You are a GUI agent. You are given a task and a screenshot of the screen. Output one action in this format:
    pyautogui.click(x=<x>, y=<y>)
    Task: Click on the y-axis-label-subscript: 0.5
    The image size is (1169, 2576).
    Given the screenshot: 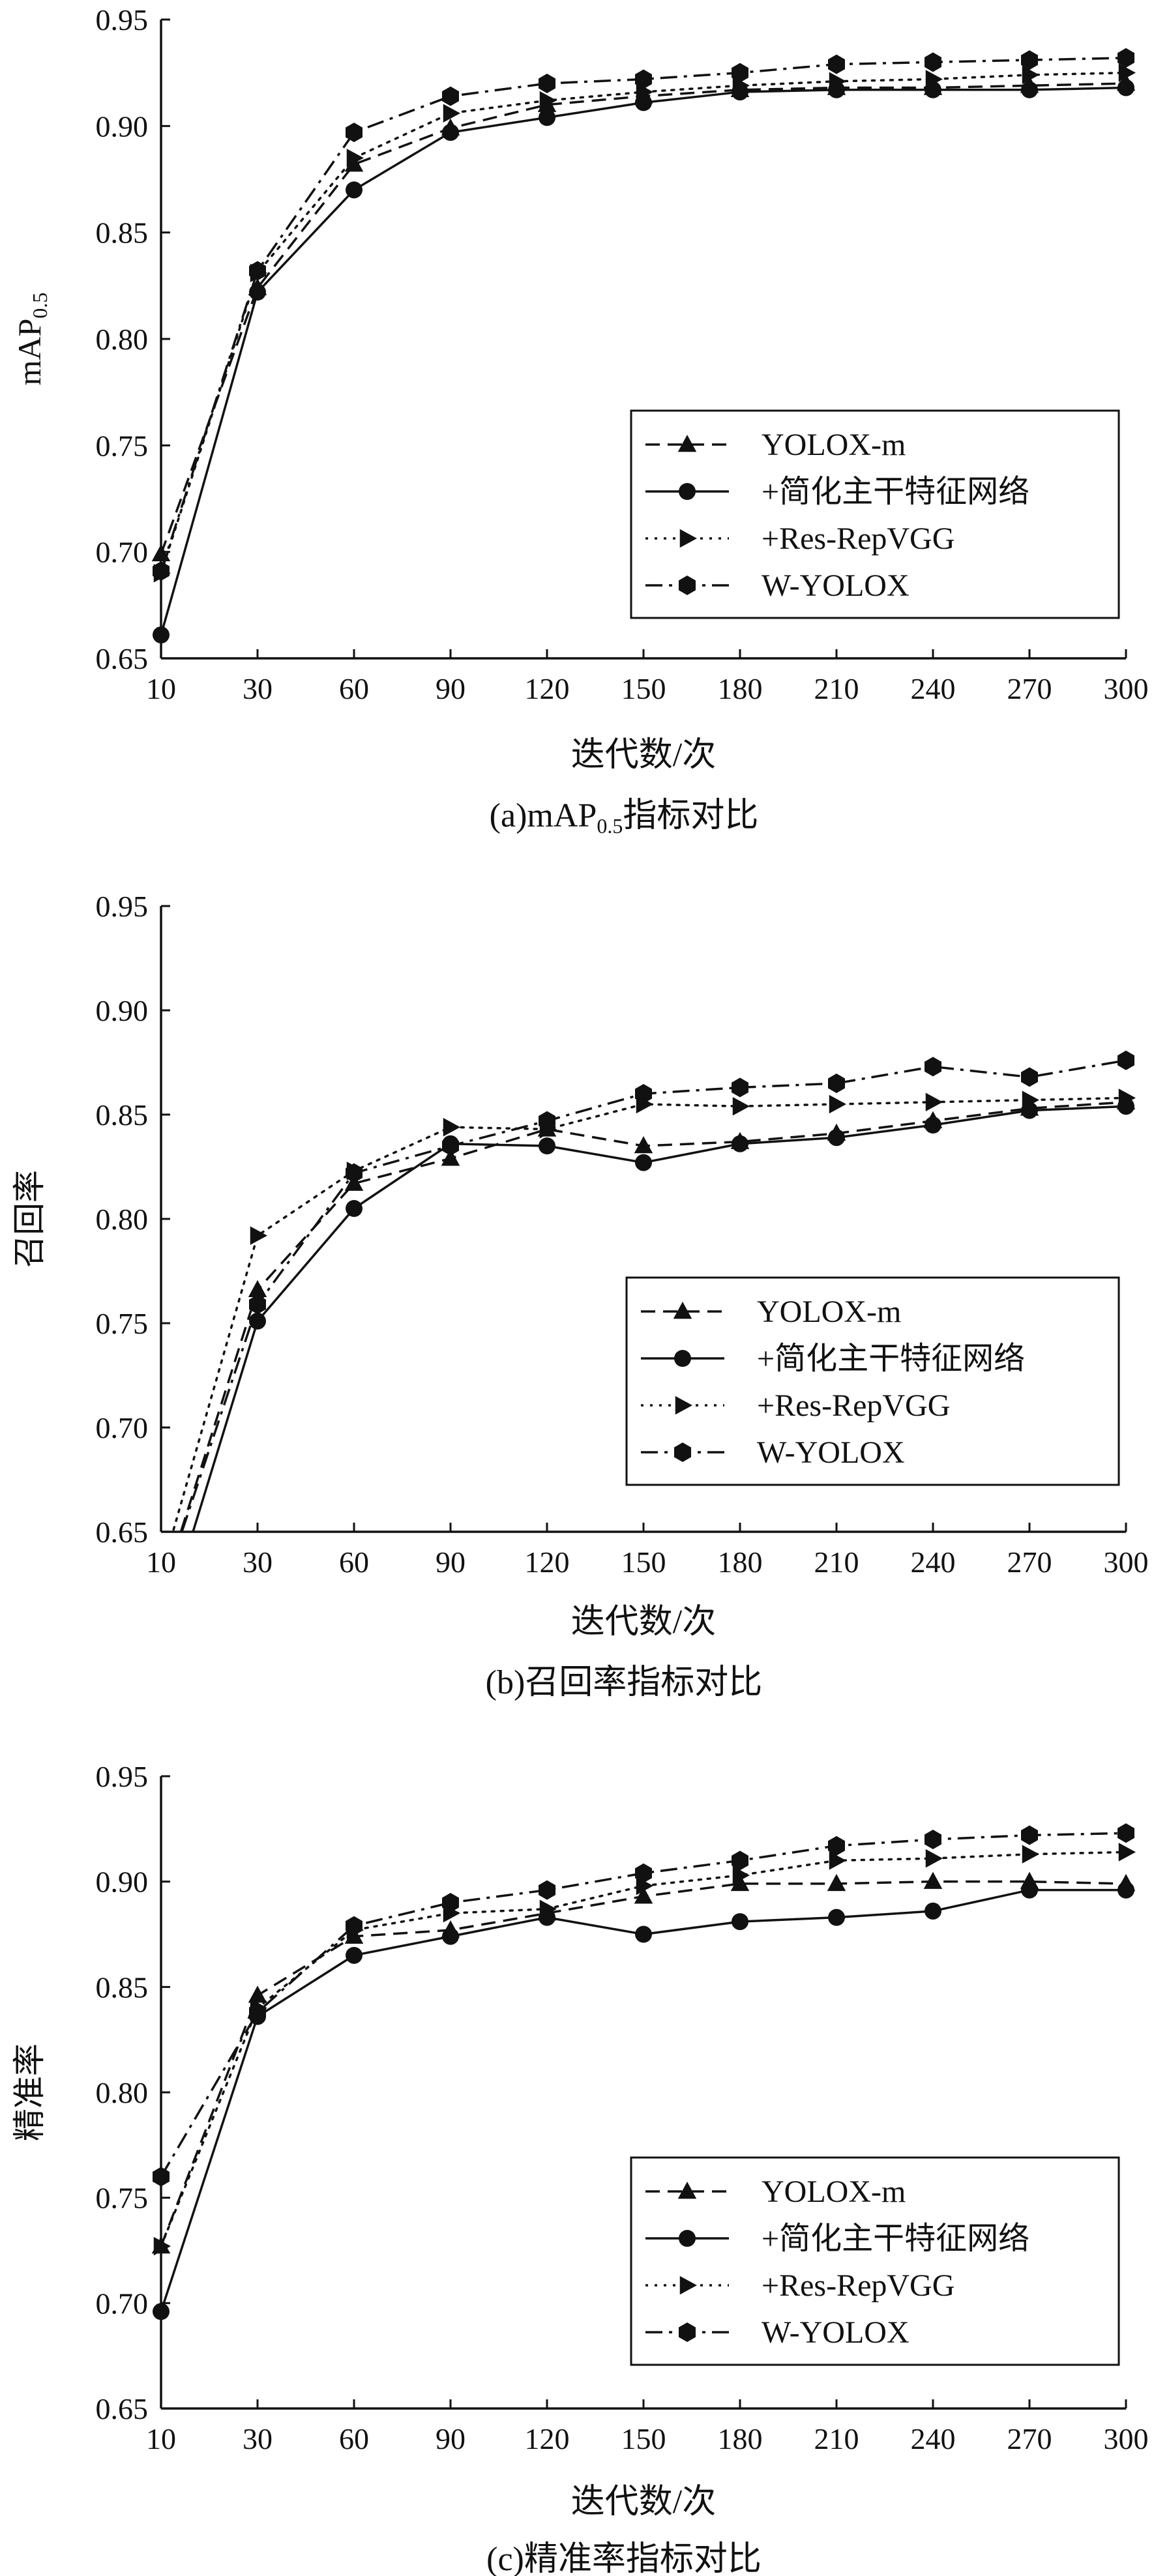 What is the action you would take?
    pyautogui.click(x=40, y=306)
    